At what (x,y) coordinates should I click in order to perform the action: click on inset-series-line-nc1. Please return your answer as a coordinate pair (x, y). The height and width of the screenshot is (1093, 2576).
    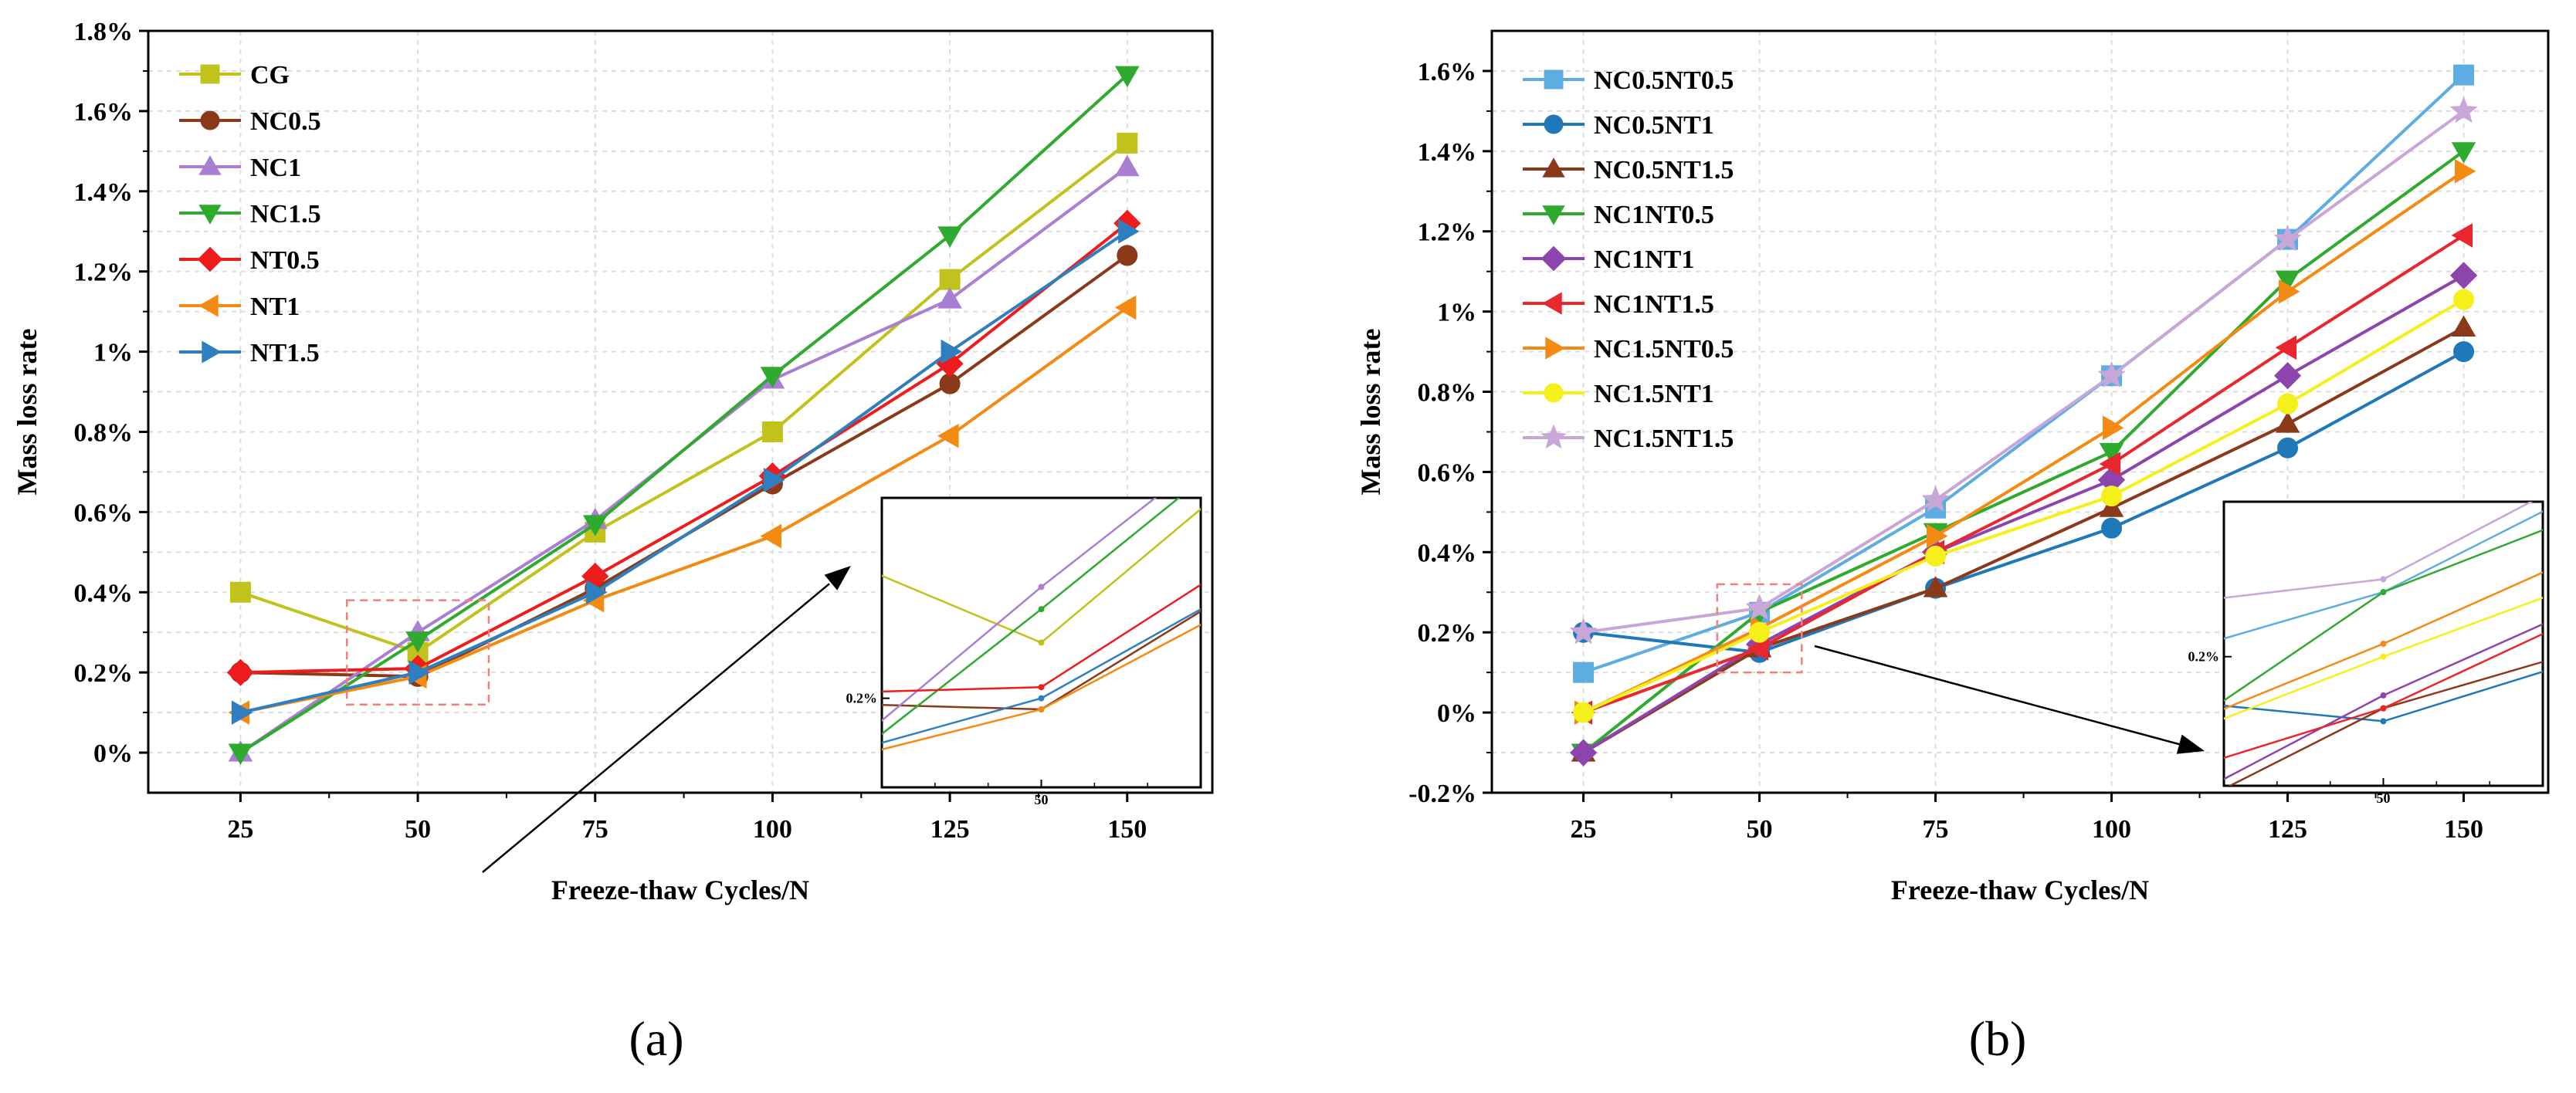
    Looking at the image, I should click on (1020, 610).